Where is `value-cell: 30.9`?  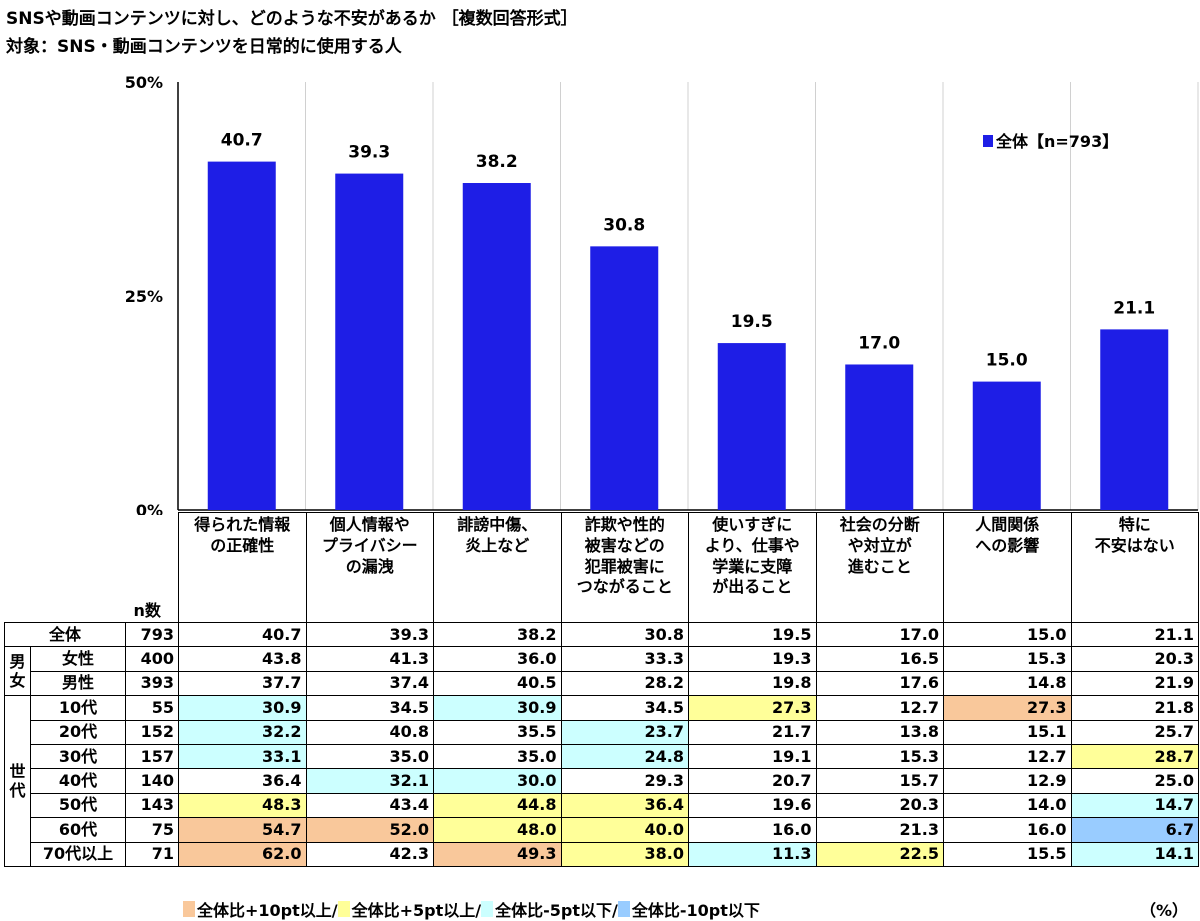 value-cell: 30.9 is located at coordinates (497, 708).